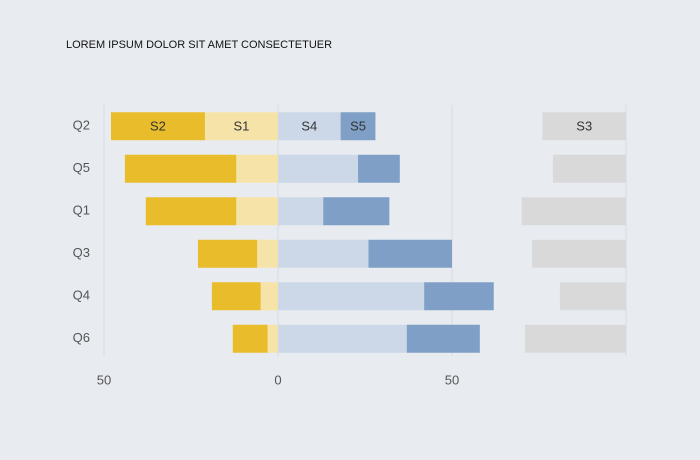 This screenshot has width=700, height=460. Describe the element at coordinates (81, 167) in the screenshot. I see `y-tick-label: Q5` at that location.